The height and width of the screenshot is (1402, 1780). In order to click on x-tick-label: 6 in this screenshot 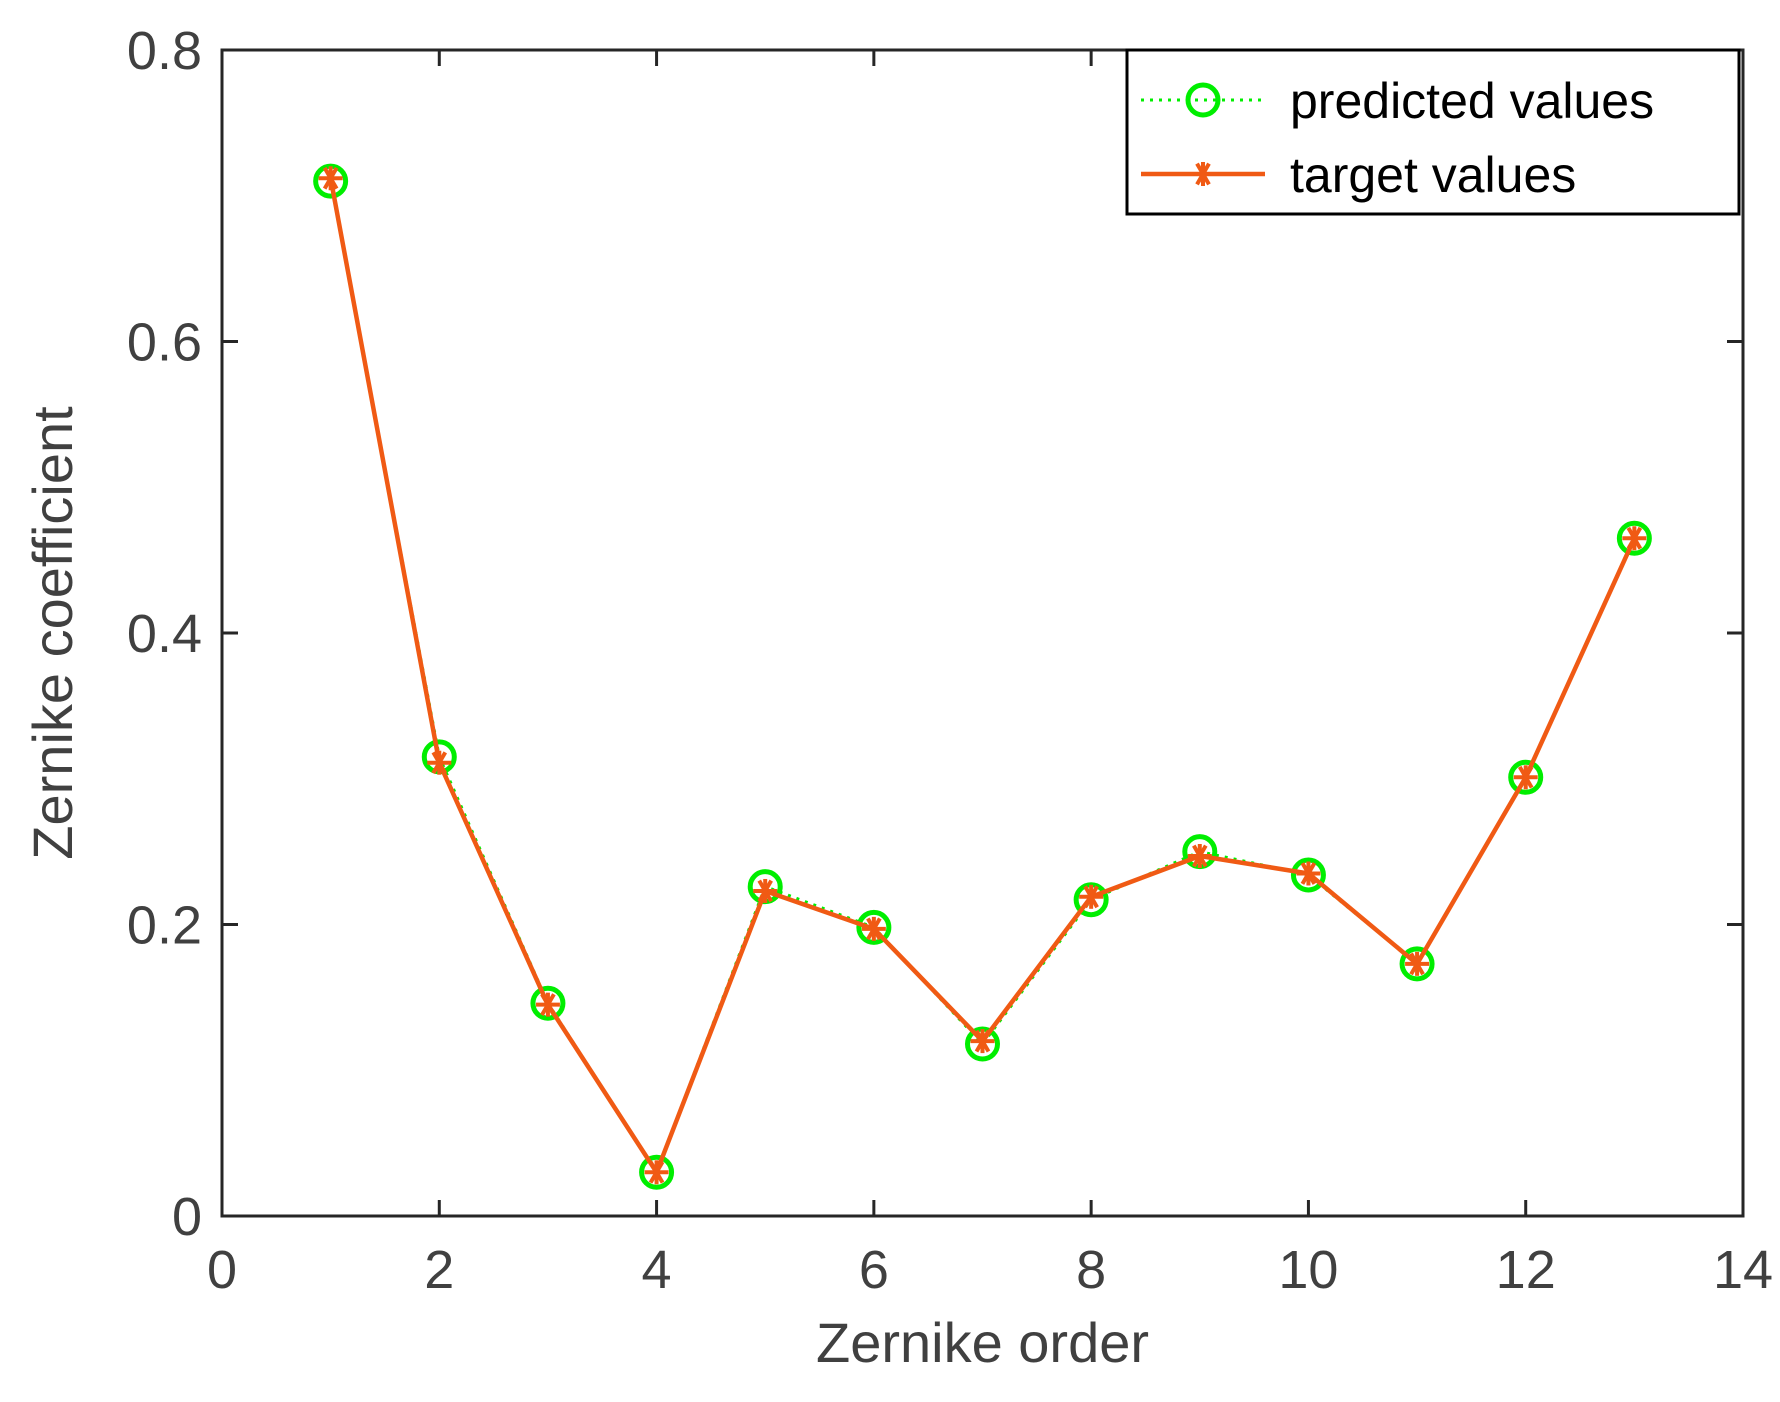, I will do `click(874, 1270)`.